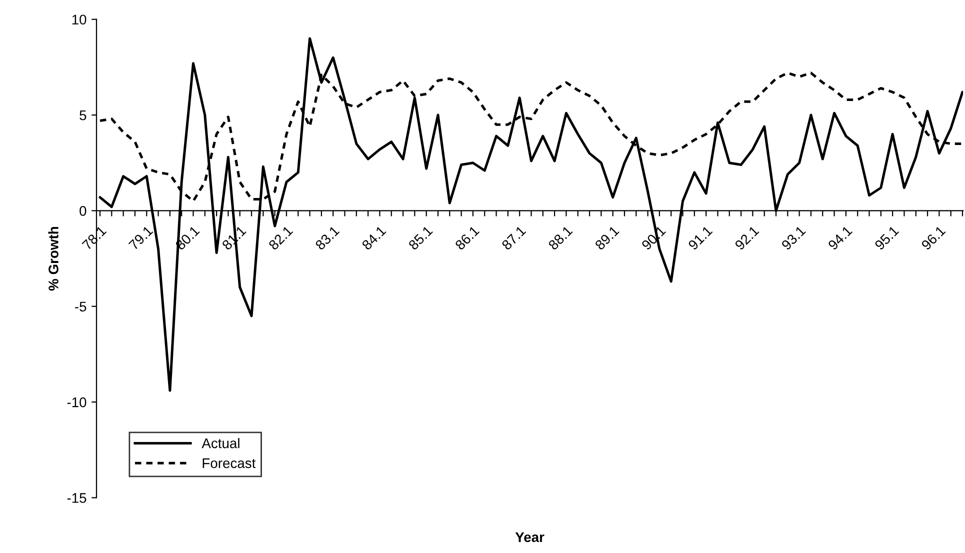  I want to click on x-tick-label: 92.1, so click(747, 237).